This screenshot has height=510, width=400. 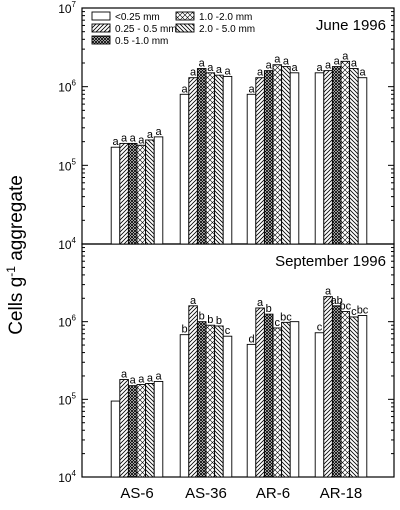 I want to click on panel-2-y-tick-label: 10⁵, so click(x=67, y=399).